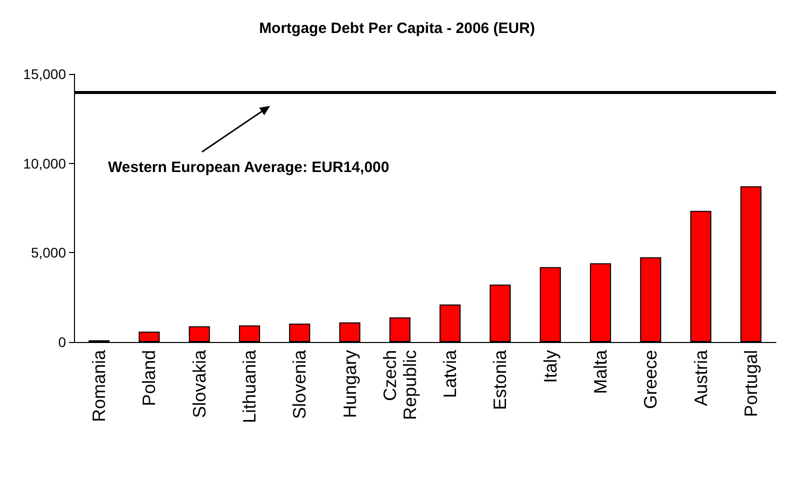 The height and width of the screenshot is (485, 794). What do you see at coordinates (250, 386) in the screenshot?
I see `x-tick-label: Lithuania` at bounding box center [250, 386].